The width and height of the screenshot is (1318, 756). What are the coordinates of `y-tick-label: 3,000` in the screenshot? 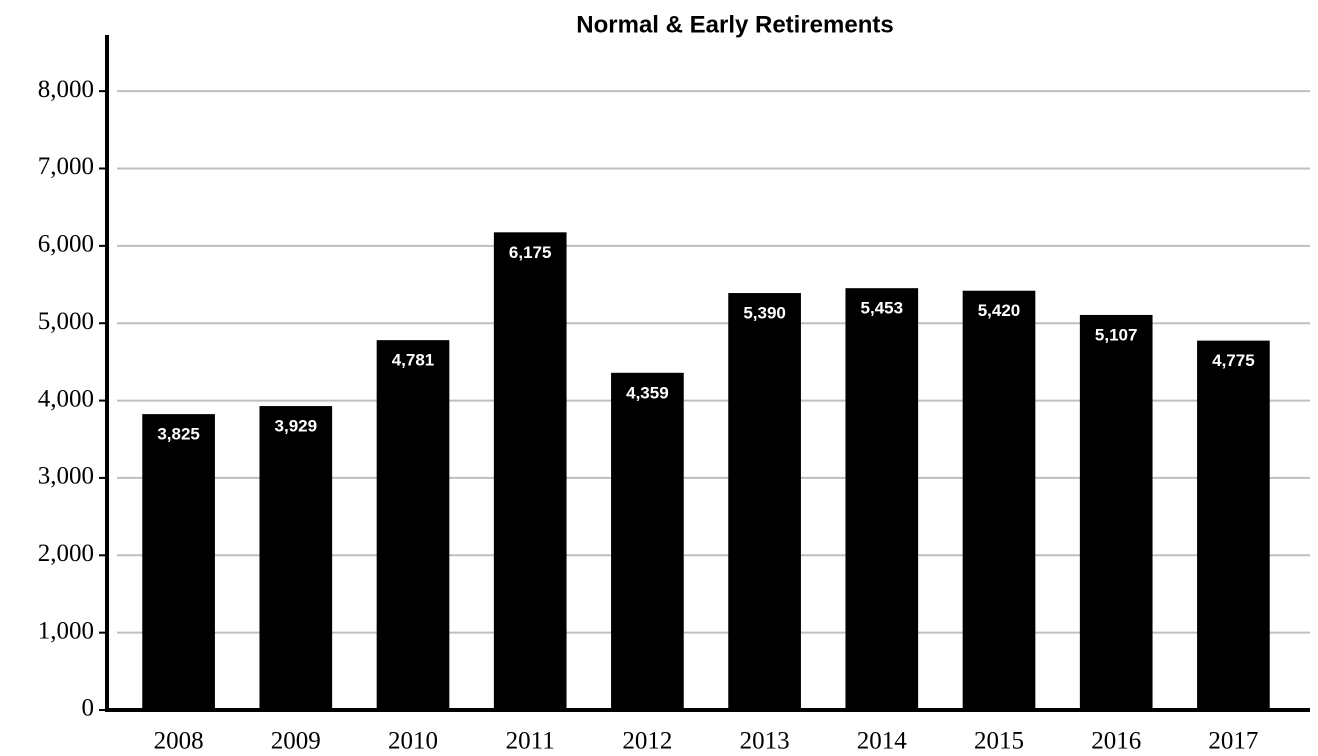 It's located at (66, 476).